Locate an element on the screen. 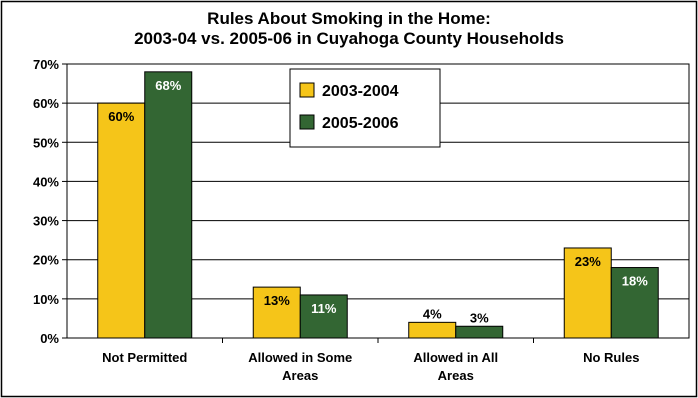  legend-label: 2003-2004 is located at coordinates (360, 91).